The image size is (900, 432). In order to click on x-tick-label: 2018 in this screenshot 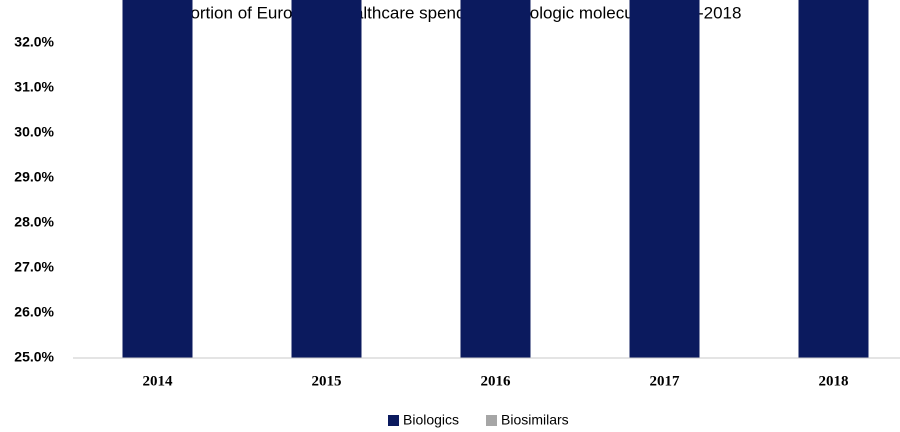, I will do `click(834, 381)`.